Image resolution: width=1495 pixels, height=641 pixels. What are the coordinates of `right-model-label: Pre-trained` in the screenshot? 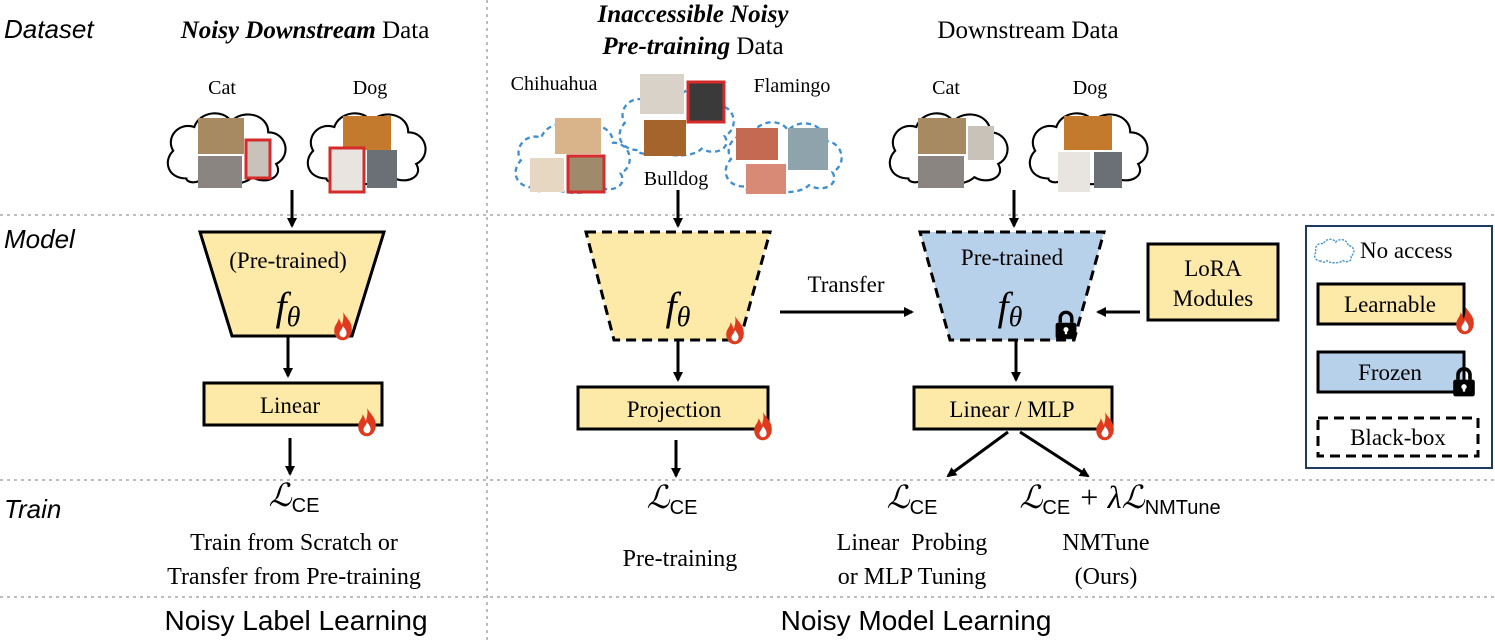 It's located at (1012, 257).